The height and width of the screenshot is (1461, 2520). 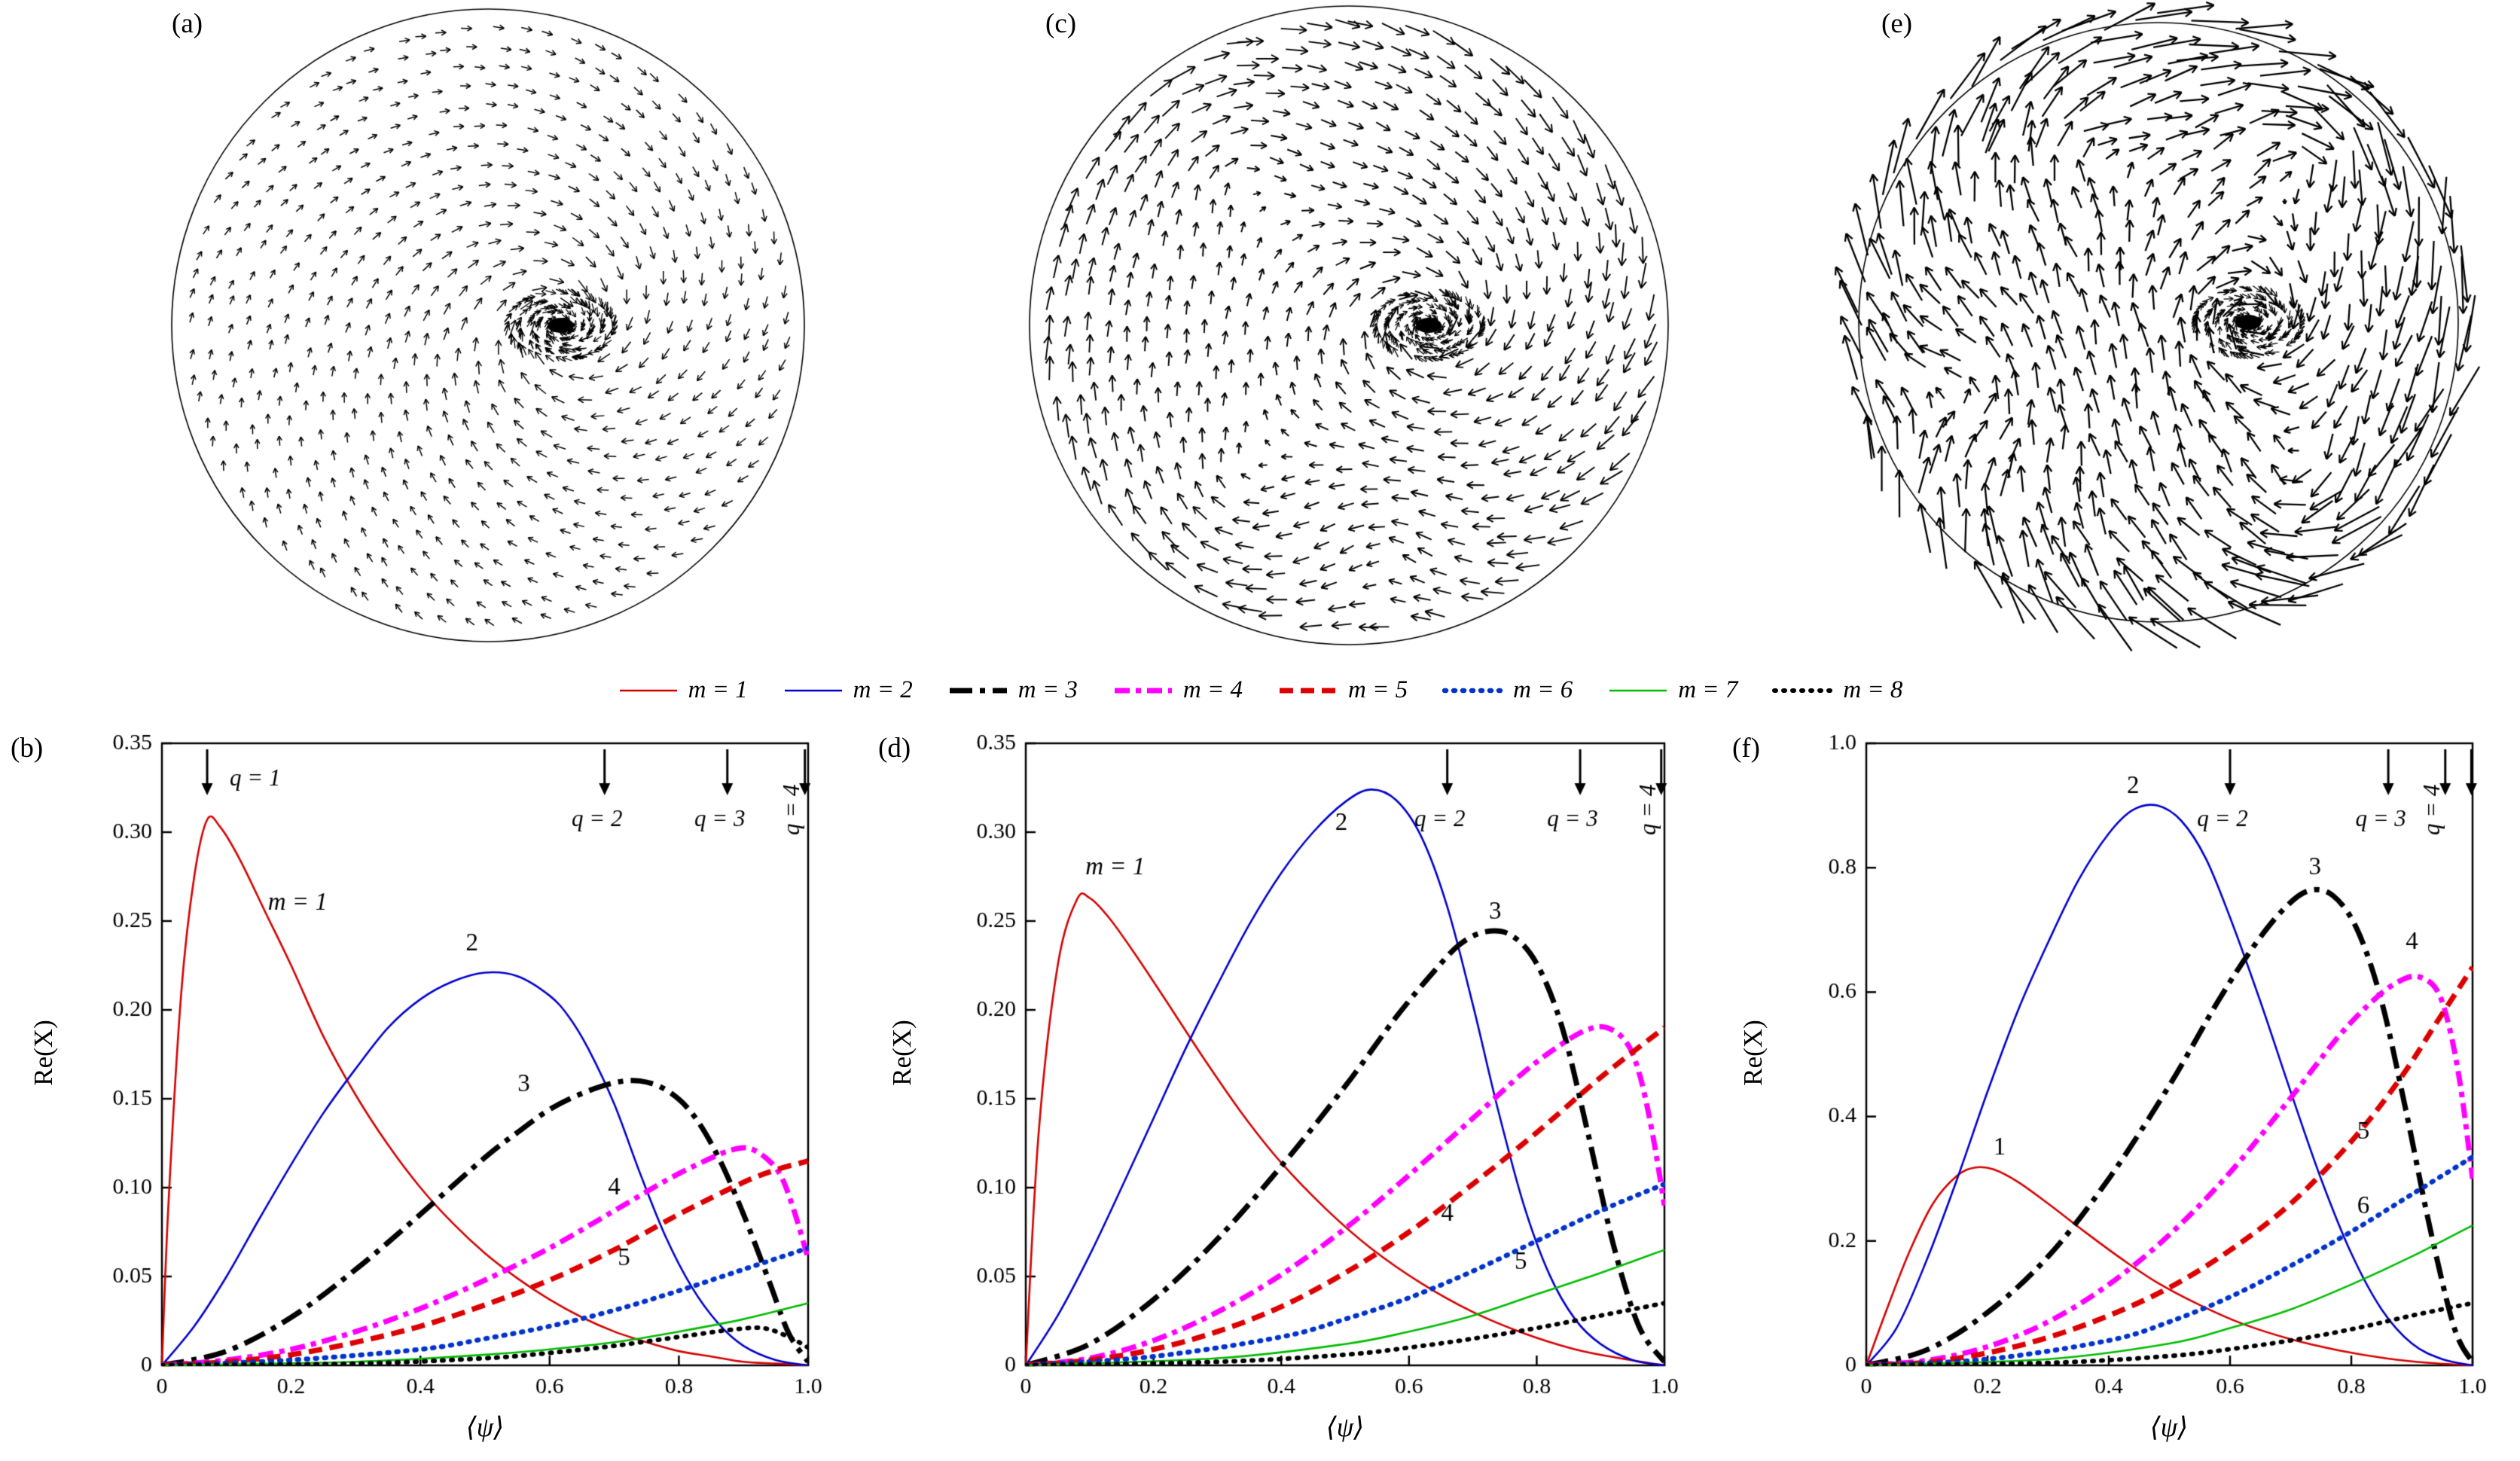 What do you see at coordinates (1873, 689) in the screenshot?
I see `legend-label-m8: m = 8` at bounding box center [1873, 689].